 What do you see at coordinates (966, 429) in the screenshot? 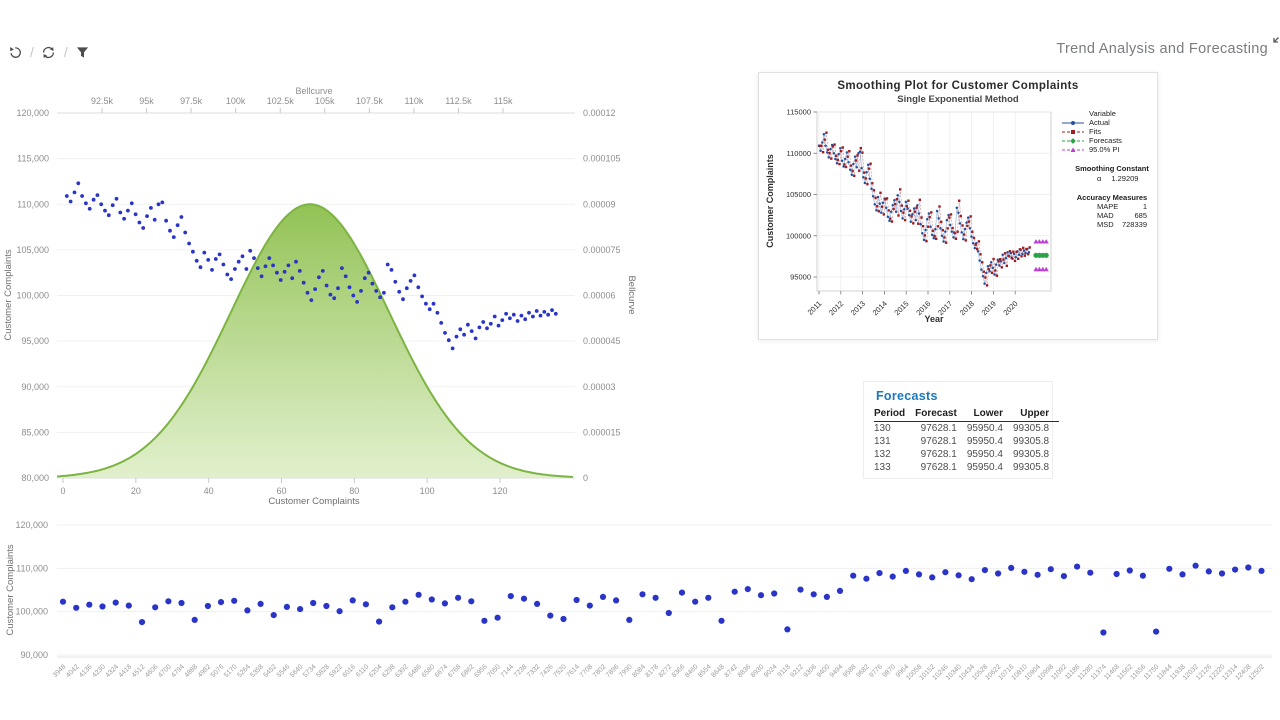
I see `table-row: 130 97628.1 95950.4 99305.8` at bounding box center [966, 429].